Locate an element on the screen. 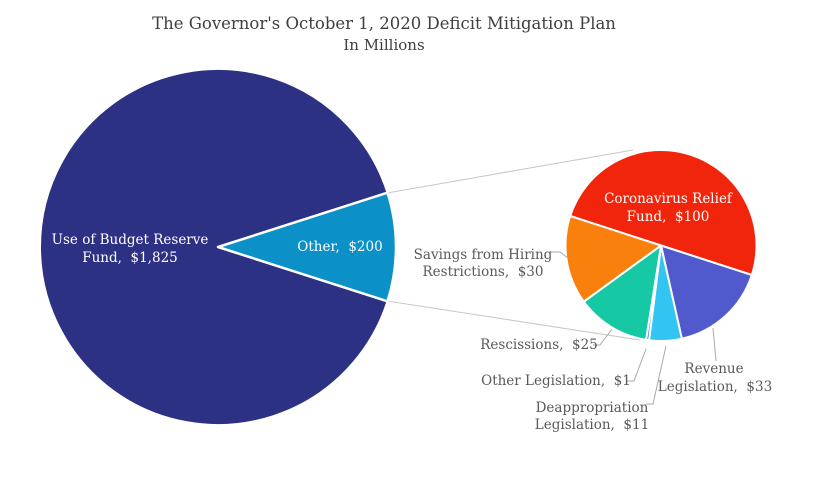 The image size is (818, 479). label-budget-reserve-line1: Use of Budget Reserve is located at coordinates (130, 240).